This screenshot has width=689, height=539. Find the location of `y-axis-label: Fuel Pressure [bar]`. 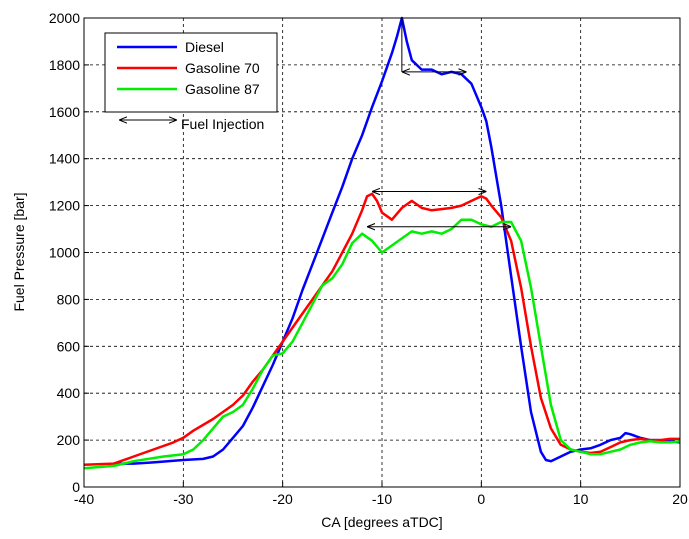

y-axis-label: Fuel Pressure [bar] is located at coordinates (19, 251).